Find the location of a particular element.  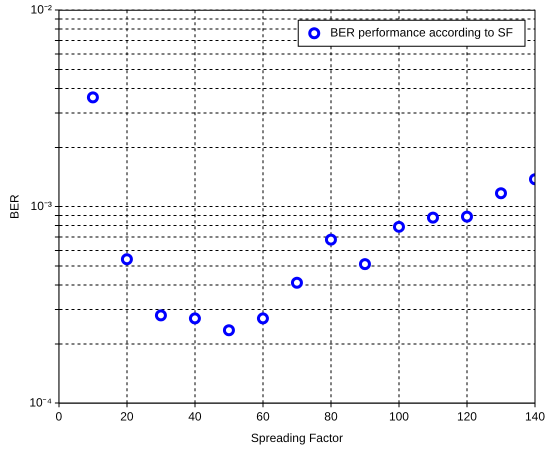

y-tick-label: 10⁻³ is located at coordinates (41, 206).